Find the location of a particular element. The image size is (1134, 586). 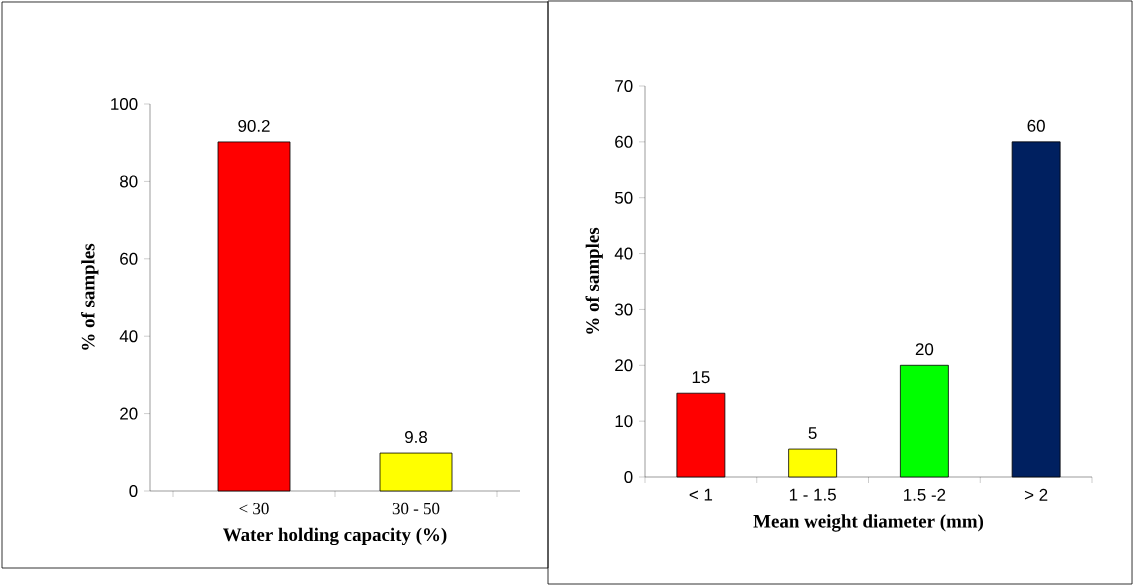

x-tick-label: 30 - 50 is located at coordinates (416, 508).